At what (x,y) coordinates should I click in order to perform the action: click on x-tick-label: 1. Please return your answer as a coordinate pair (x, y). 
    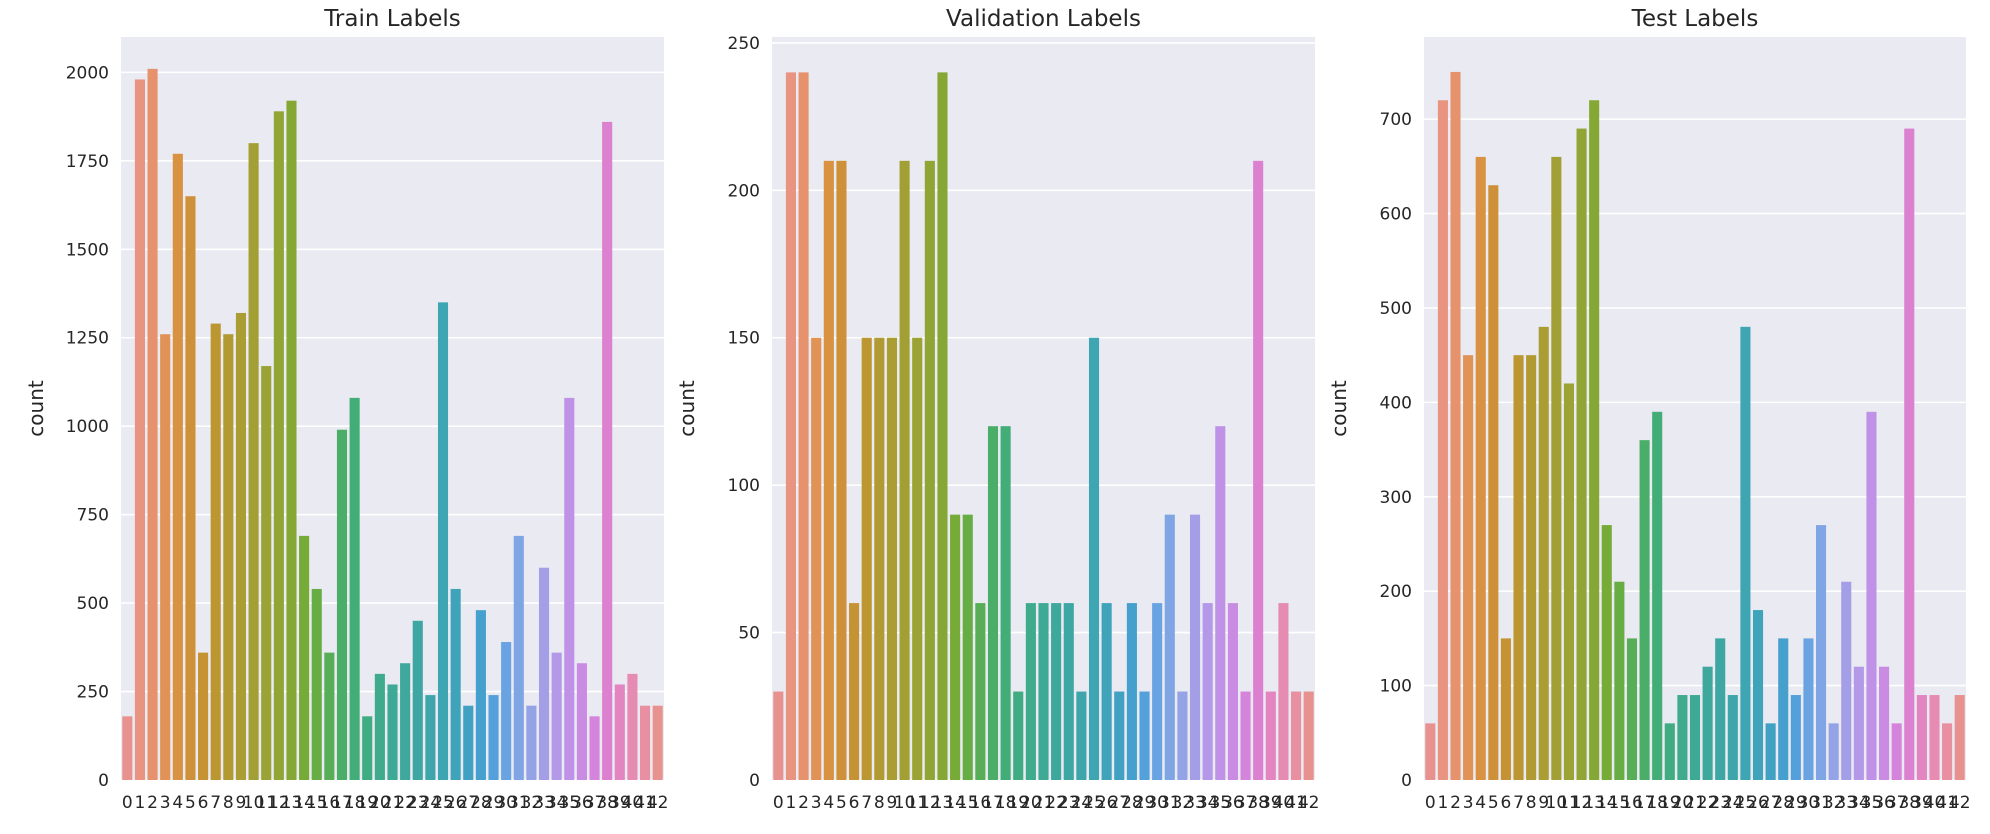
    Looking at the image, I should click on (1442, 803).